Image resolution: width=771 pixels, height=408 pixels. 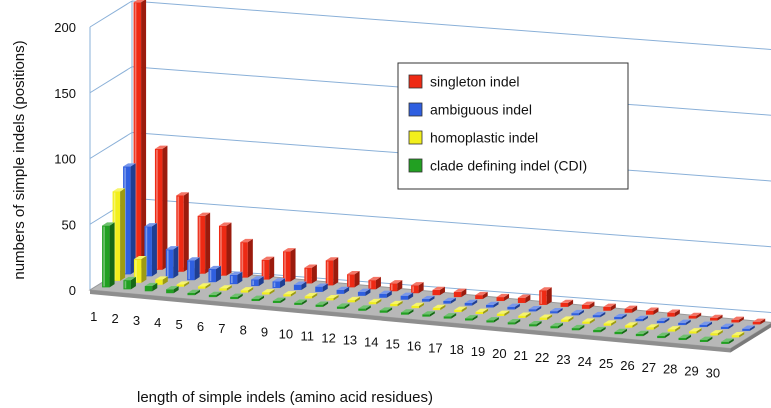 I want to click on gridline, so click(x=451, y=25).